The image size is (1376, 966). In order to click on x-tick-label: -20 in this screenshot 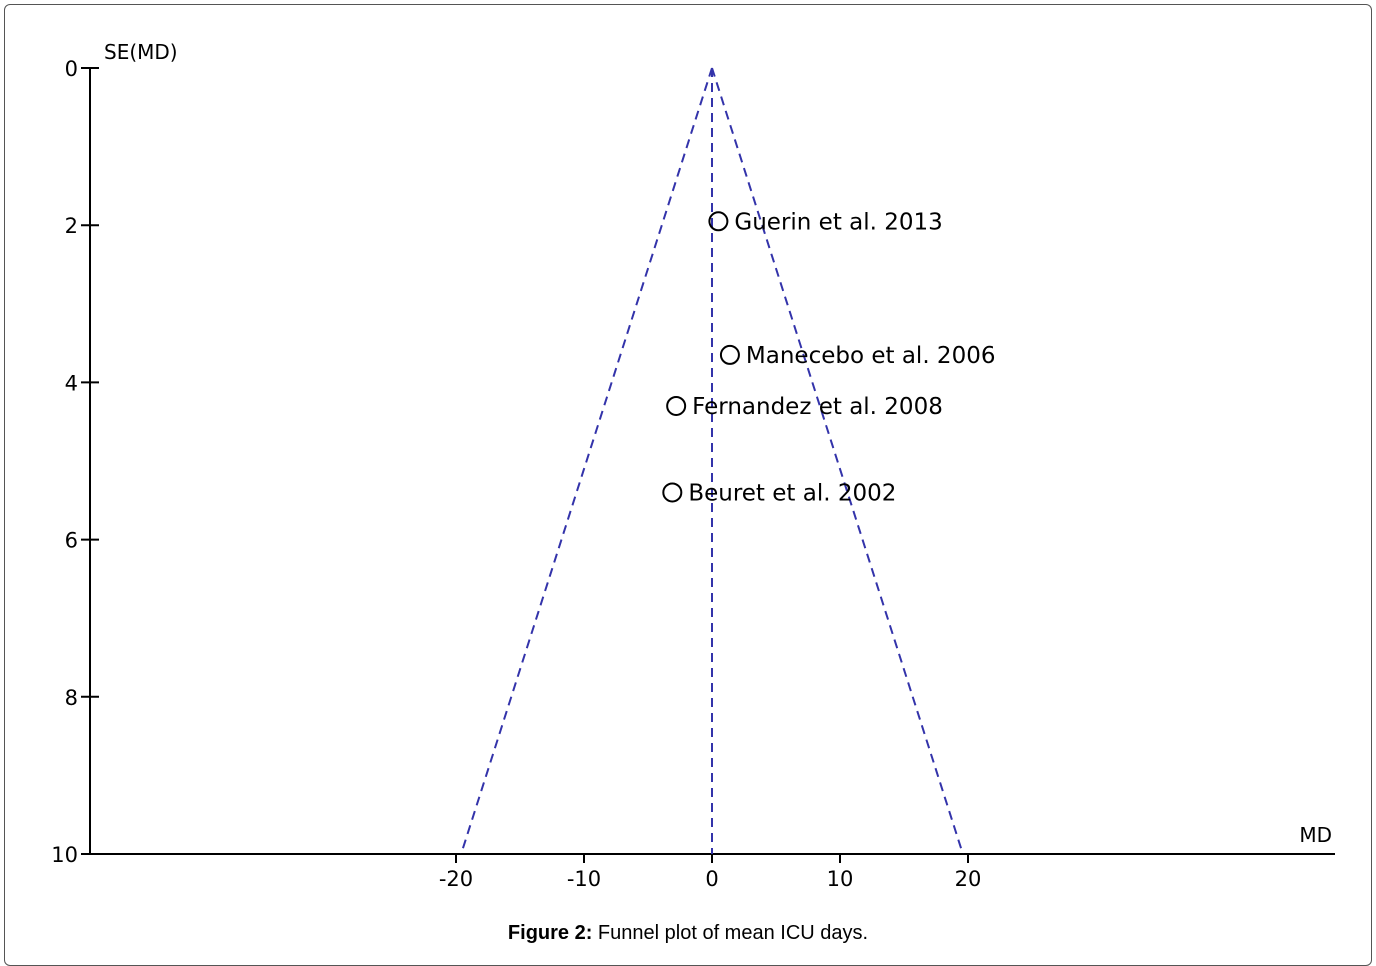, I will do `click(456, 879)`.